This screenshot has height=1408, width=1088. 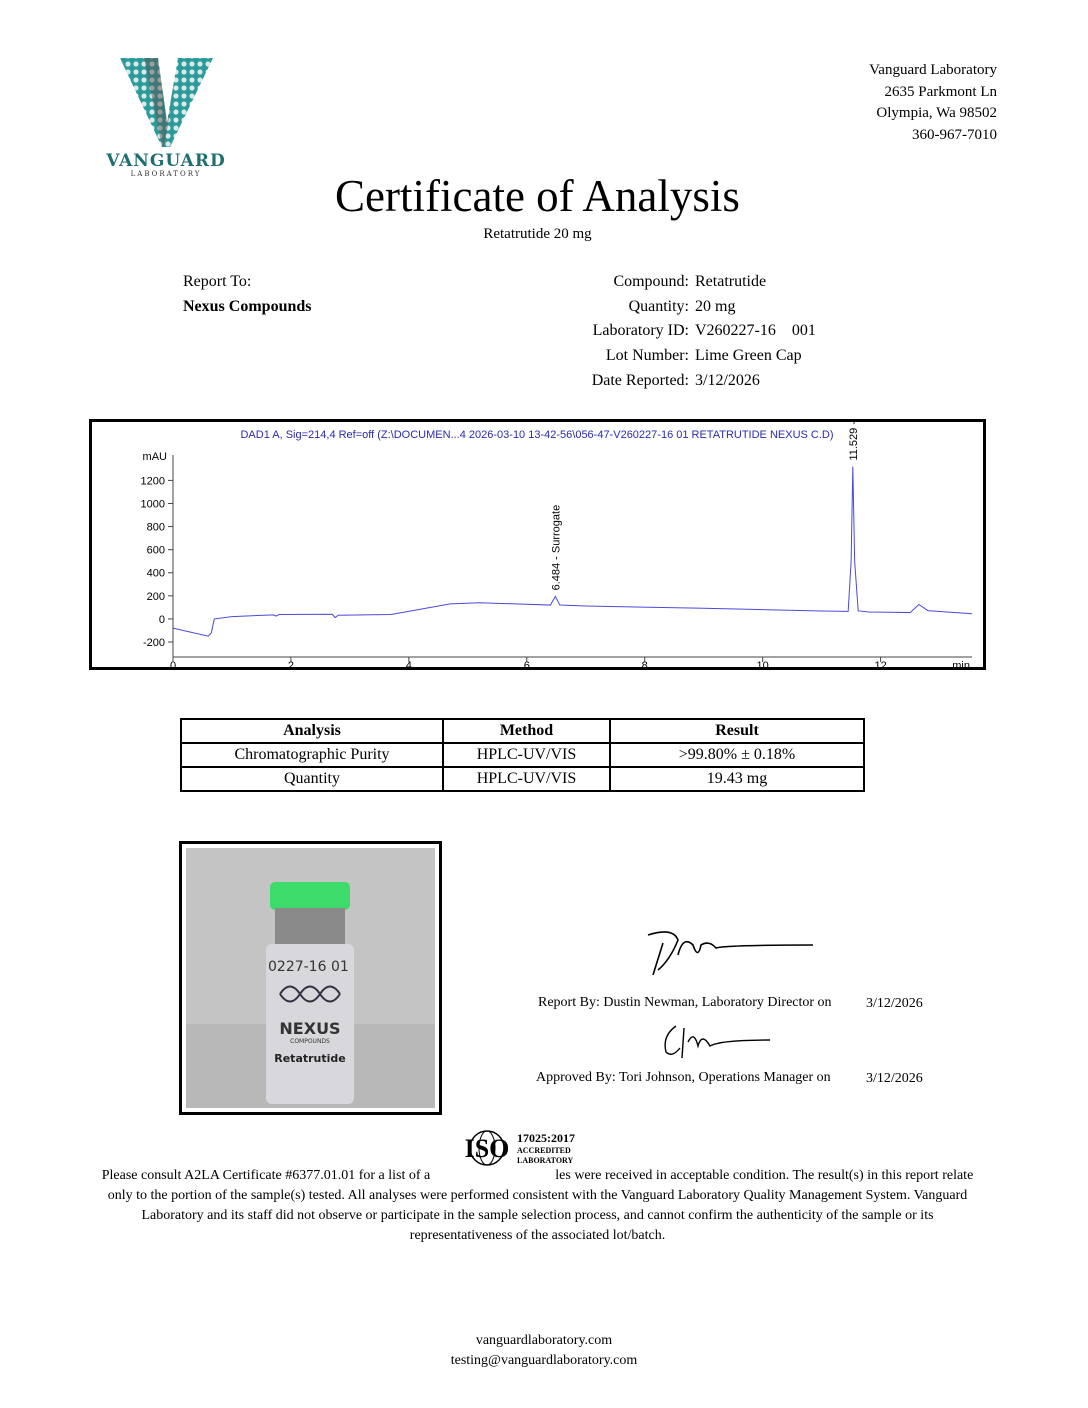 I want to click on svg-text: 17025:2017, so click(x=546, y=1138).